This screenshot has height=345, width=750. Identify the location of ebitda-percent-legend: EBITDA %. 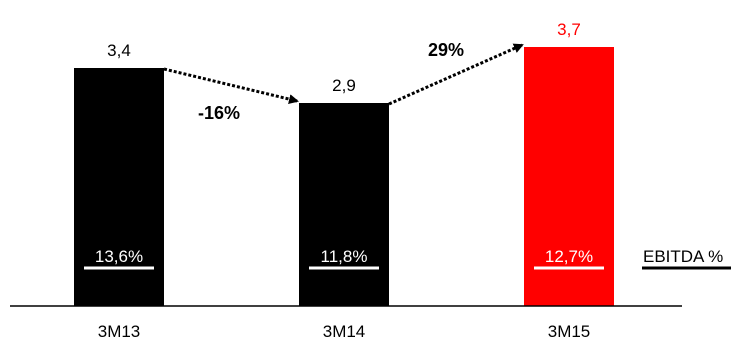
(686, 258).